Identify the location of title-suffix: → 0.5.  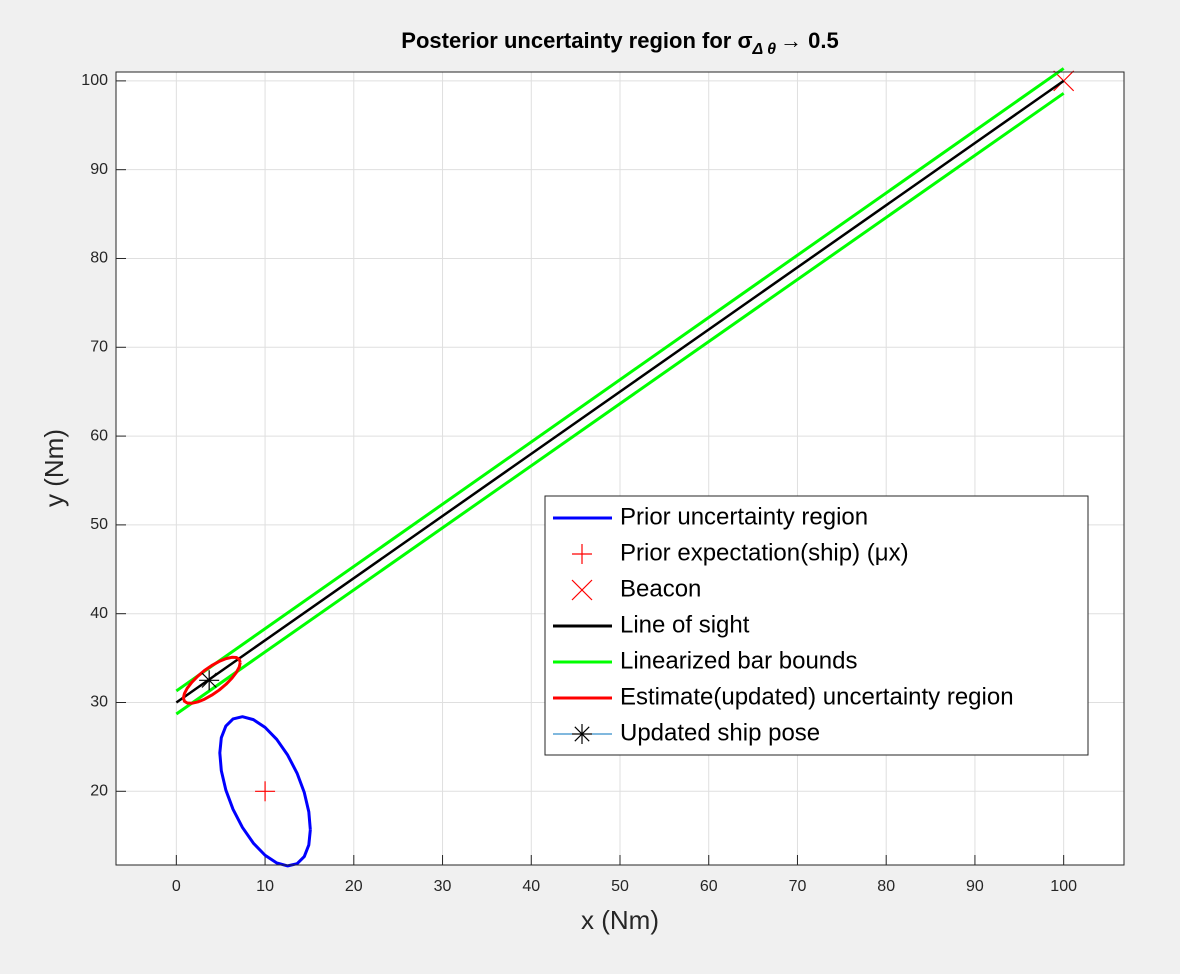
(809, 40).